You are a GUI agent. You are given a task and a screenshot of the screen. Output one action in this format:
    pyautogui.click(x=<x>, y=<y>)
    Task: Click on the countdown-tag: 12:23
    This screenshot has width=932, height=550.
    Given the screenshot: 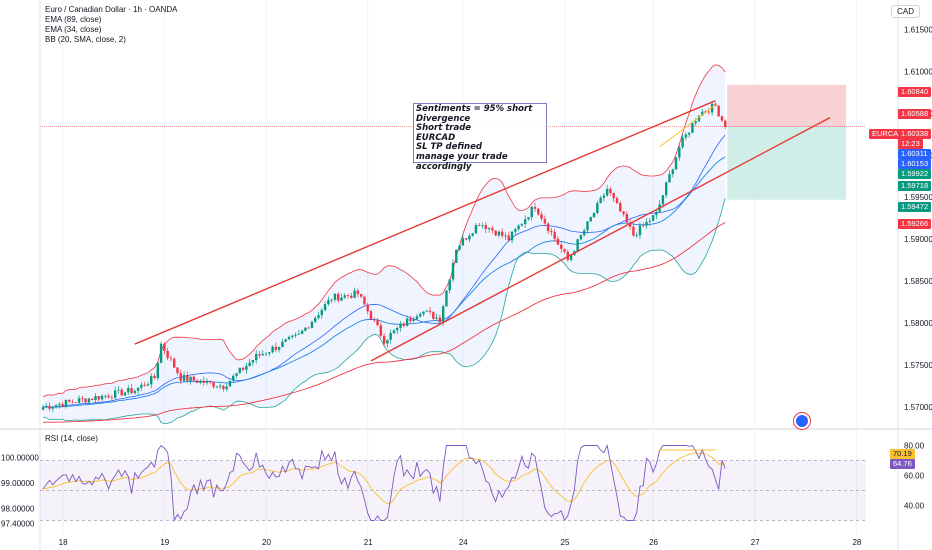 What is the action you would take?
    pyautogui.click(x=910, y=144)
    